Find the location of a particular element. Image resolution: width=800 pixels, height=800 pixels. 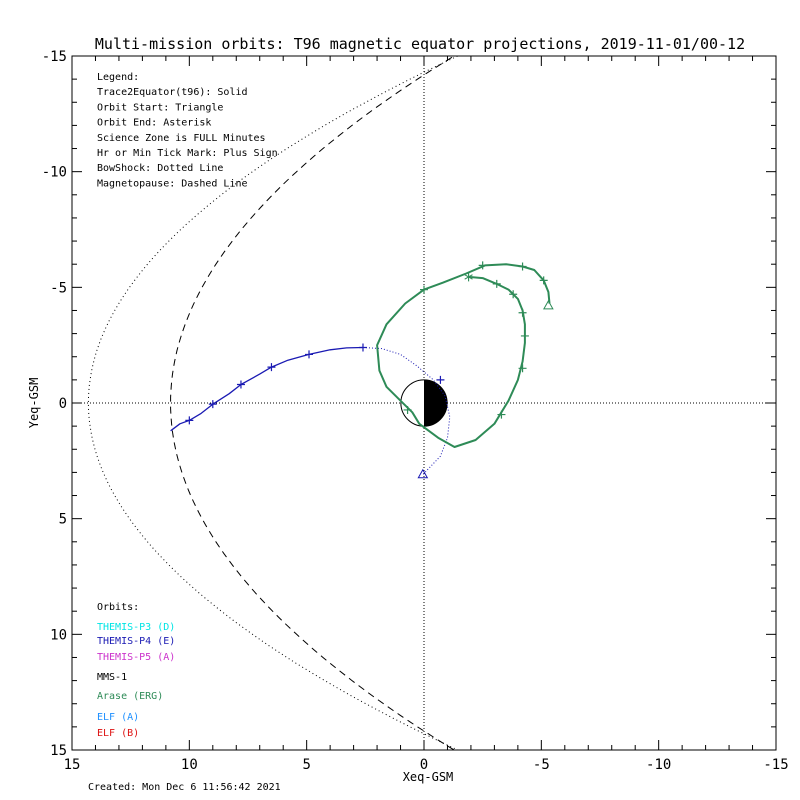

orbit-legend-item: ELF (B) is located at coordinates (118, 733).